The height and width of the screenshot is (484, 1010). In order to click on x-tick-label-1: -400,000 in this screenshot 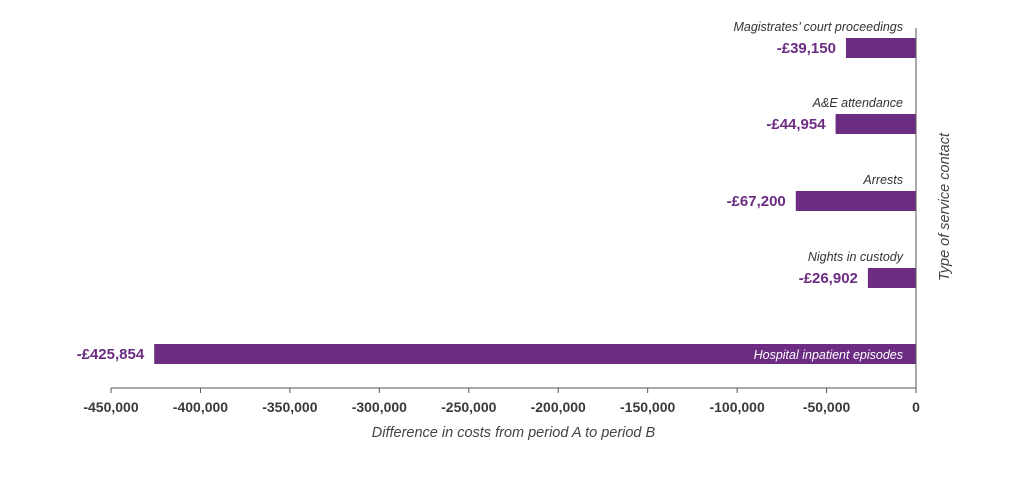, I will do `click(200, 407)`.